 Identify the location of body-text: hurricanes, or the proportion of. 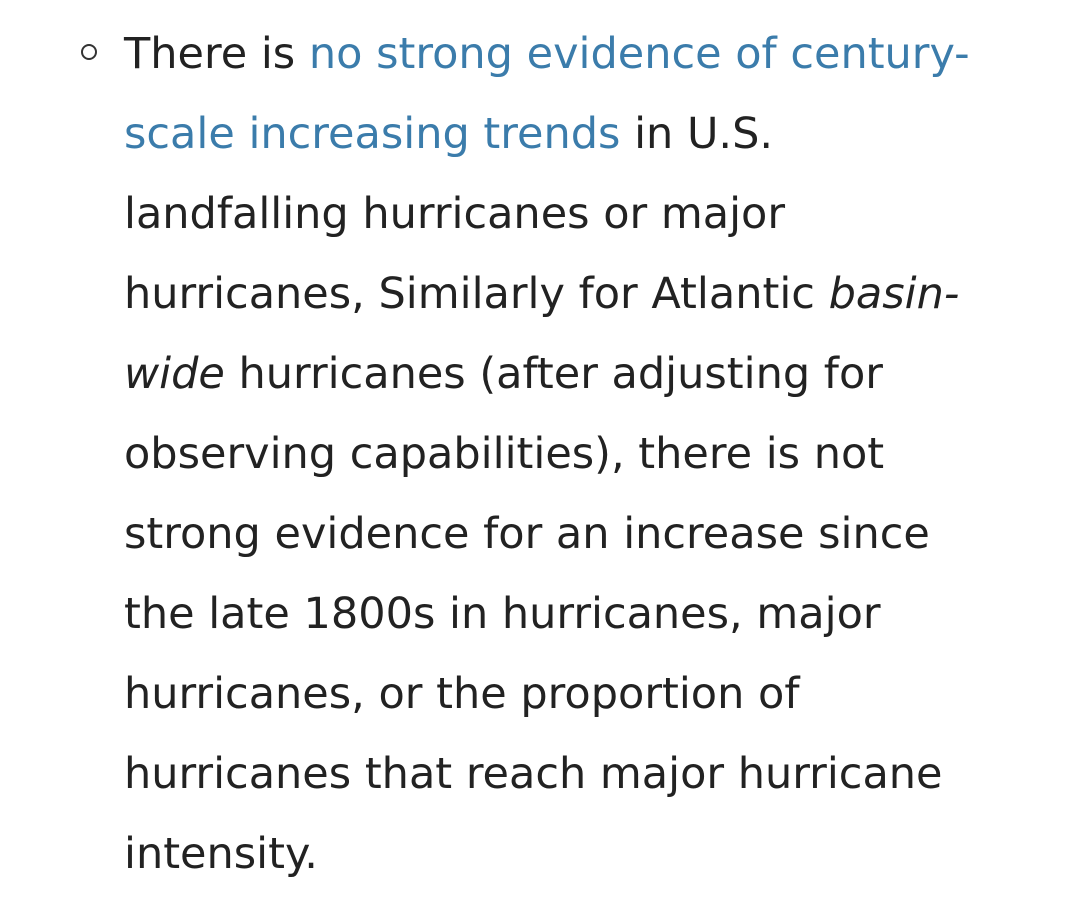
(462, 694).